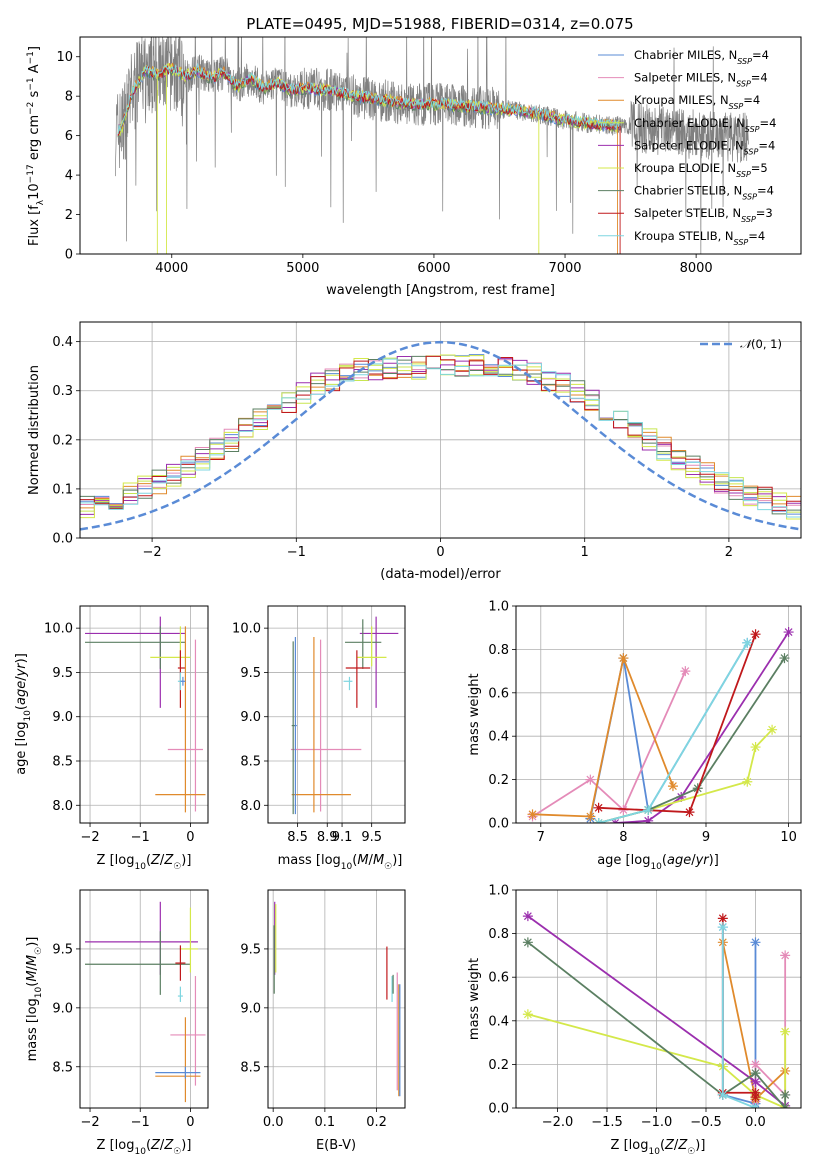 The height and width of the screenshot is (1170, 819). I want to click on x-tick-label: 9, so click(706, 837).